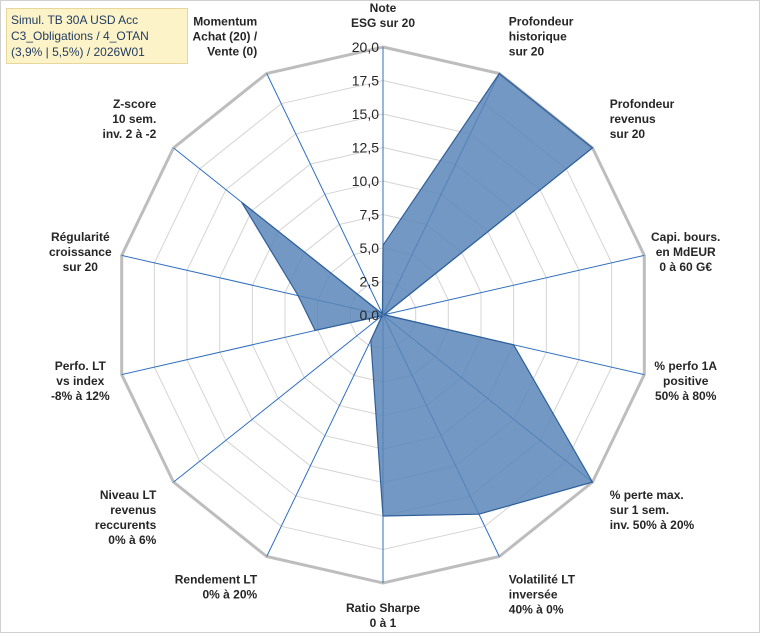  I want to click on axis-label-4-line-1: Capi. bours., so click(685, 237).